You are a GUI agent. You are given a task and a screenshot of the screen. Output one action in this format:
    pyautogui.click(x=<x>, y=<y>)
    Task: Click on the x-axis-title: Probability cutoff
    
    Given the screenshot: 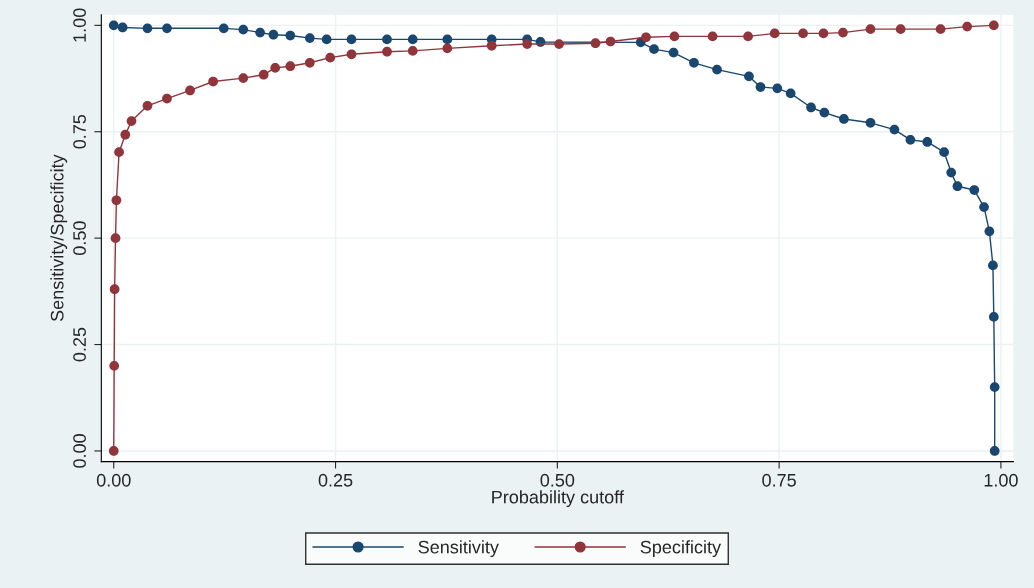 What is the action you would take?
    pyautogui.click(x=558, y=499)
    